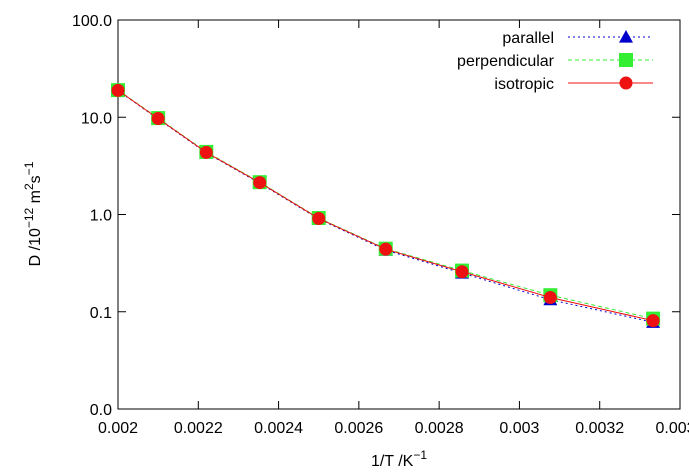  I want to click on x-axis-title-exponent: −1, so click(420, 455).